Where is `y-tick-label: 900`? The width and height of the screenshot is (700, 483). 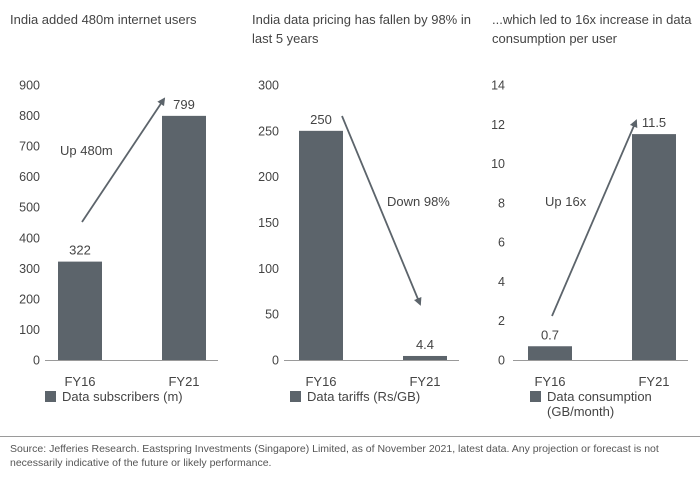 y-tick-label: 900 is located at coordinates (29, 86).